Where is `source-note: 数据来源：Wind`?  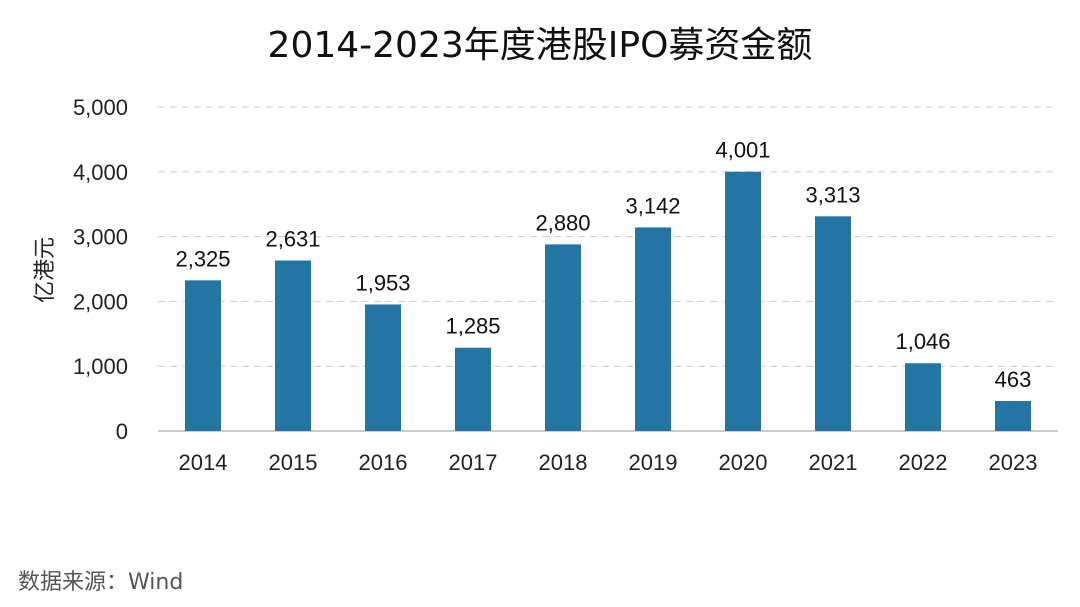 source-note: 数据来源：Wind is located at coordinates (101, 582).